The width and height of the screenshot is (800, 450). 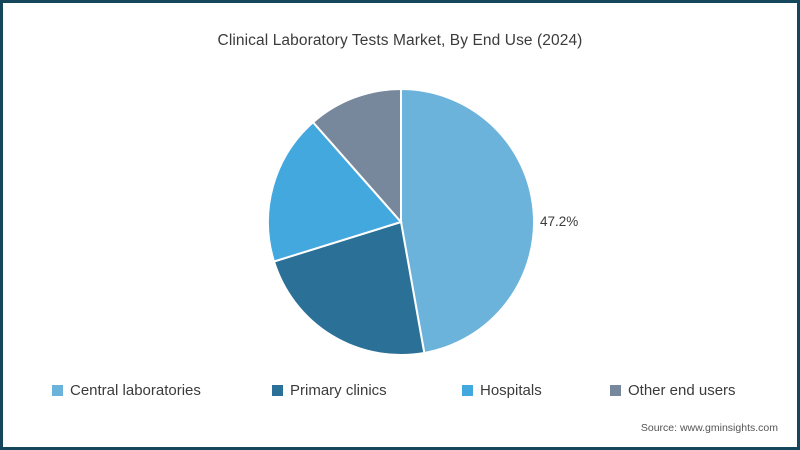 I want to click on legend-item-primary-clinics: Primary clinics, so click(x=329, y=390).